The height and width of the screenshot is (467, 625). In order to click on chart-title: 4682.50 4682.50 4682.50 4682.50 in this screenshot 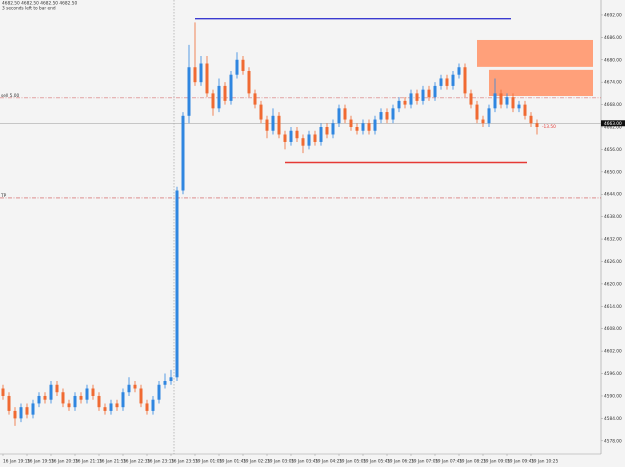, I will do `click(39, 4)`.